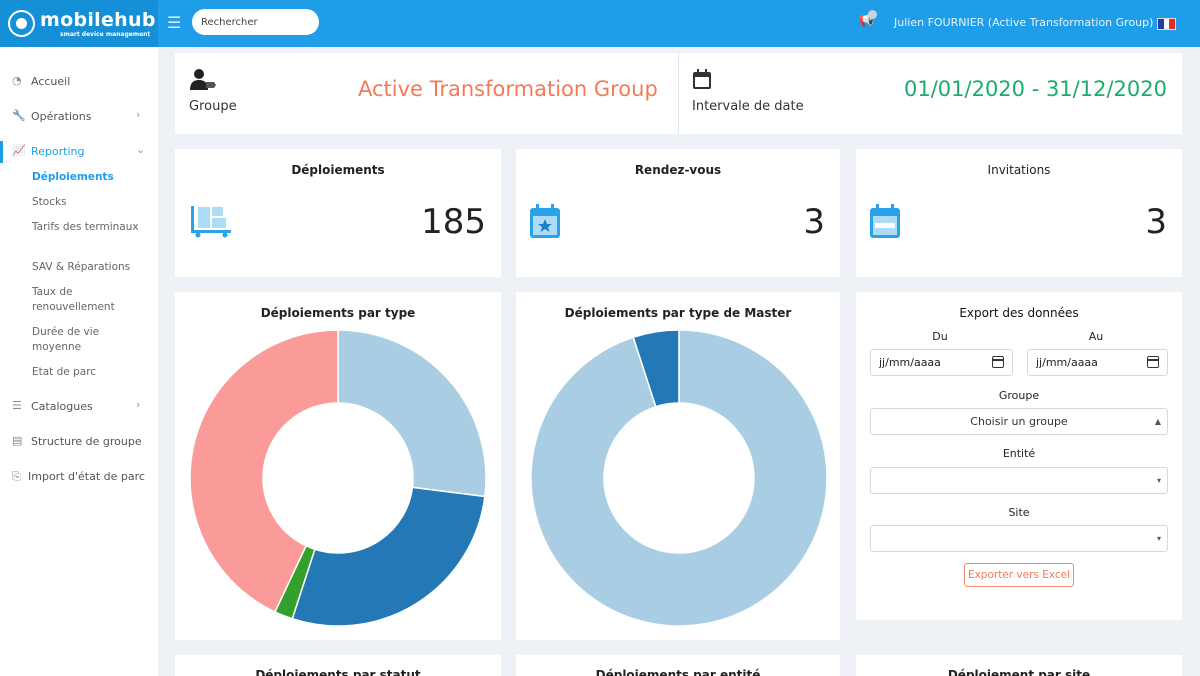  I want to click on sidebar-item-import: ⎘ Import d'état de parc, so click(82, 476).